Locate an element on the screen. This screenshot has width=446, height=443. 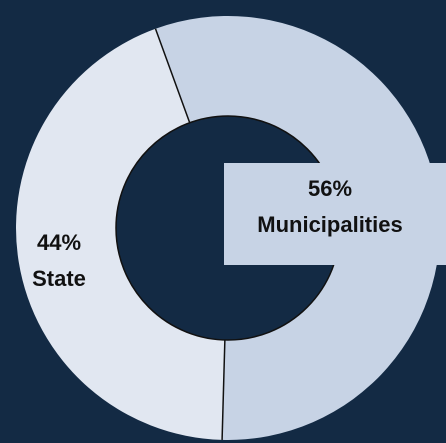
data-label-background-municipalities is located at coordinates (335, 214).